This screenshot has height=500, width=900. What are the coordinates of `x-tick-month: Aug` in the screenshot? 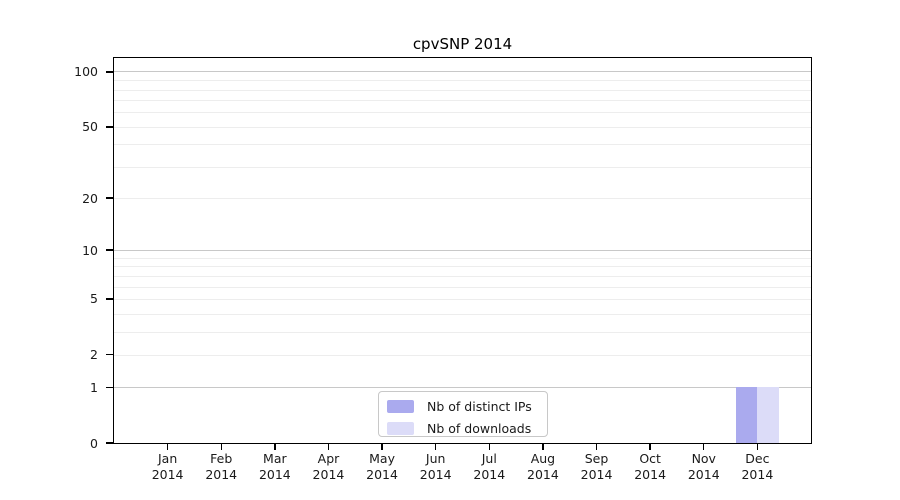 It's located at (543, 458).